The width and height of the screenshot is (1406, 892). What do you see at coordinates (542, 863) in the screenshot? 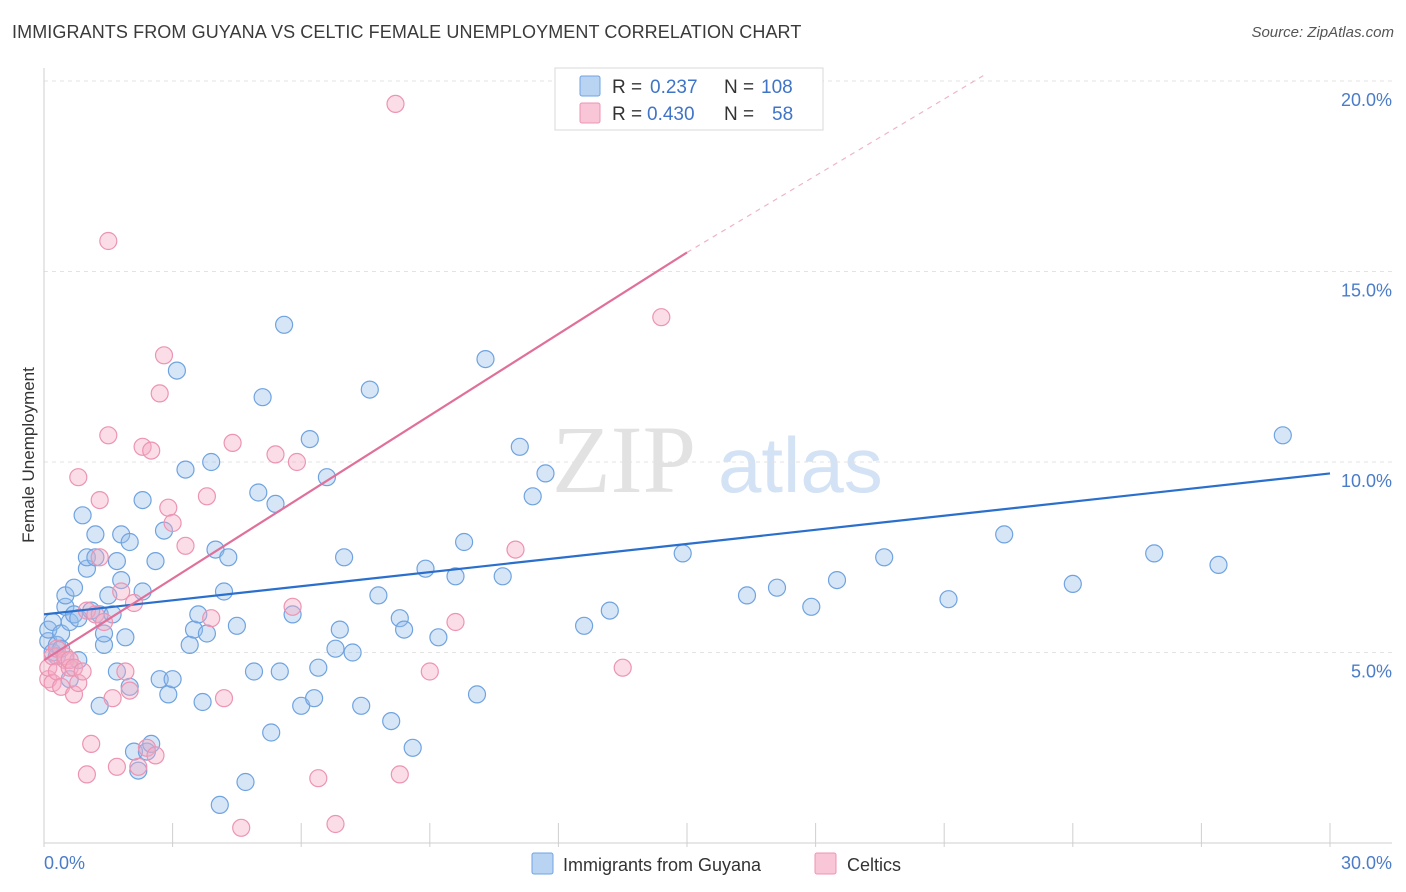
I see `series-swatch-guyana` at bounding box center [542, 863].